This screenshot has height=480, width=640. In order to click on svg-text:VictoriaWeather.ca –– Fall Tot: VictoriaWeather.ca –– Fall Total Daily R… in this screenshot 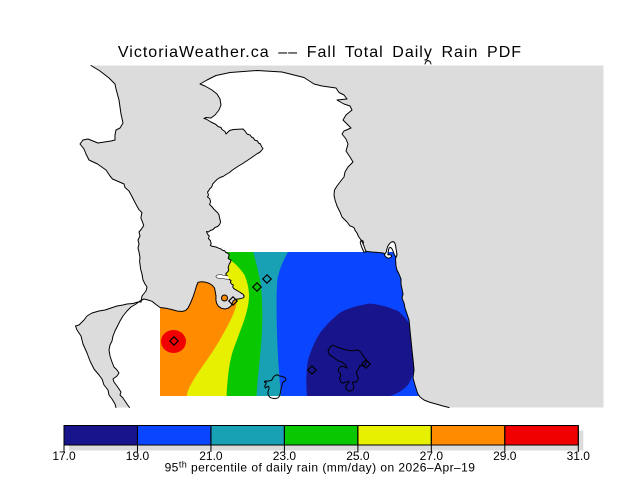, I will do `click(320, 52)`.